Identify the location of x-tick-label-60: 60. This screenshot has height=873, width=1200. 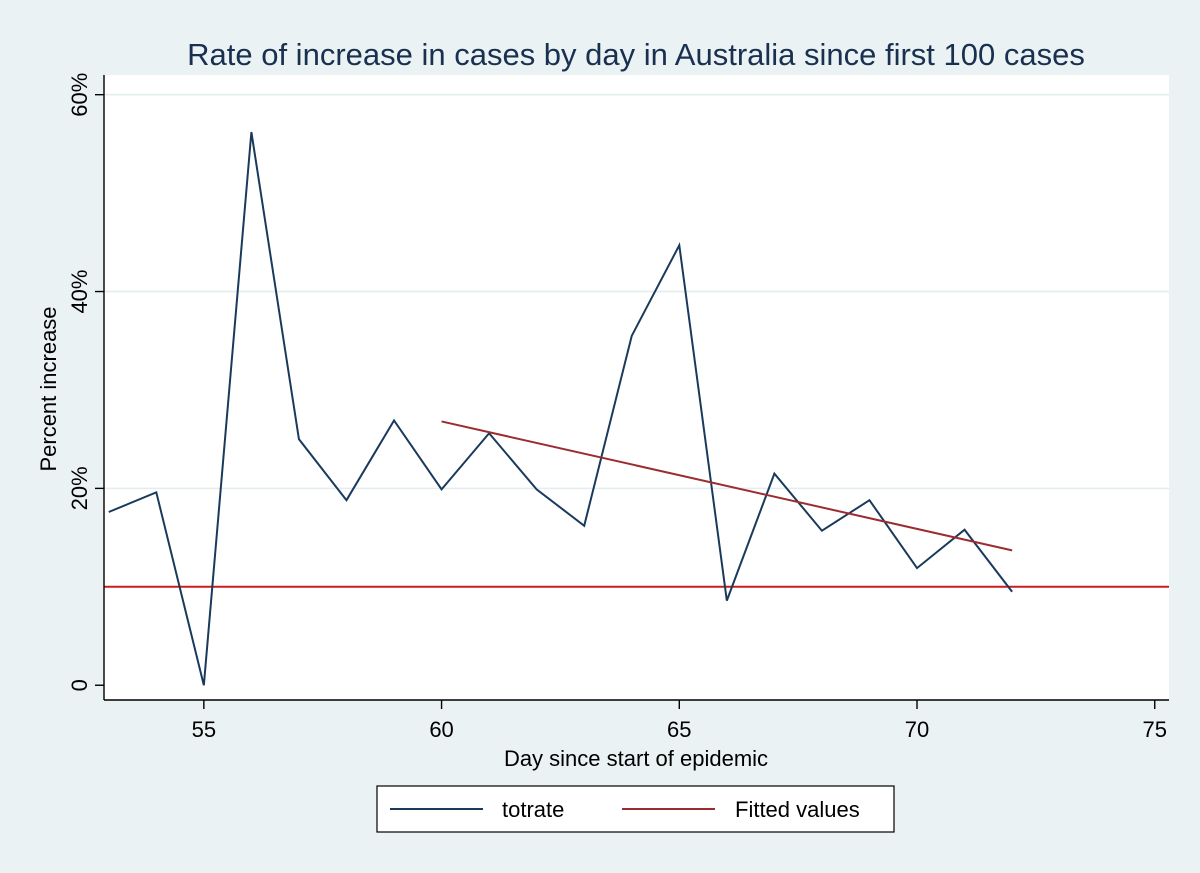
(441, 729).